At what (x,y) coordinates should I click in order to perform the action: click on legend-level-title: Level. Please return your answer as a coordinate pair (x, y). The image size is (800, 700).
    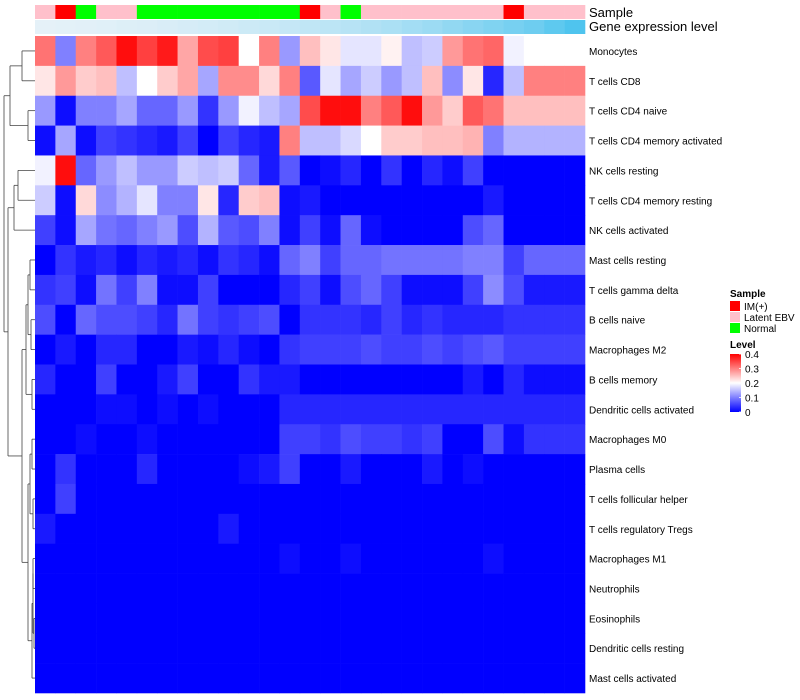
    Looking at the image, I should click on (743, 345).